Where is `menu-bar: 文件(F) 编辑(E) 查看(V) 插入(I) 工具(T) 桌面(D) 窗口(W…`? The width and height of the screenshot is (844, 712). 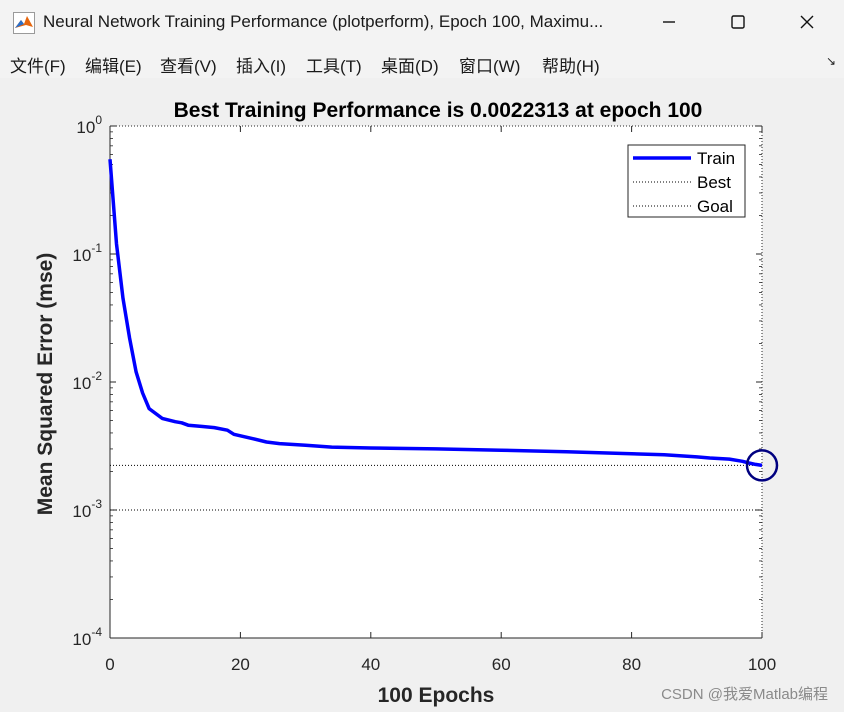 menu-bar: 文件(F) 编辑(E) 查看(V) 插入(I) 工具(T) 桌面(D) 窗口(W… is located at coordinates (422, 61).